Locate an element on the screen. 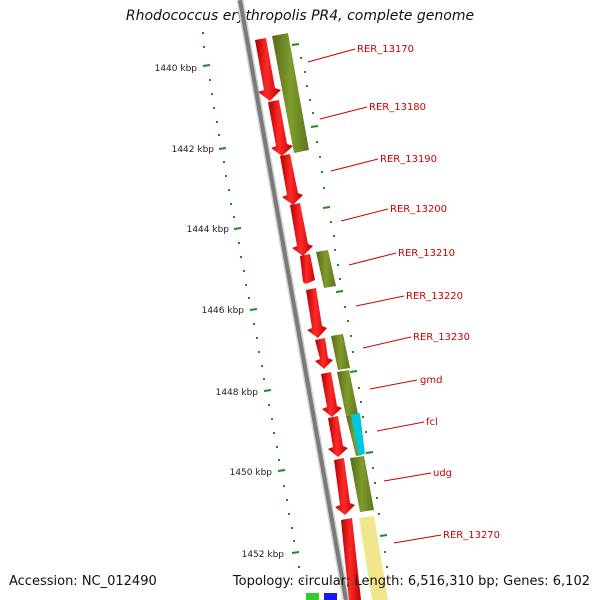 This screenshot has height=600, width=600. ruler-label: 1446 kbp is located at coordinates (223, 311).